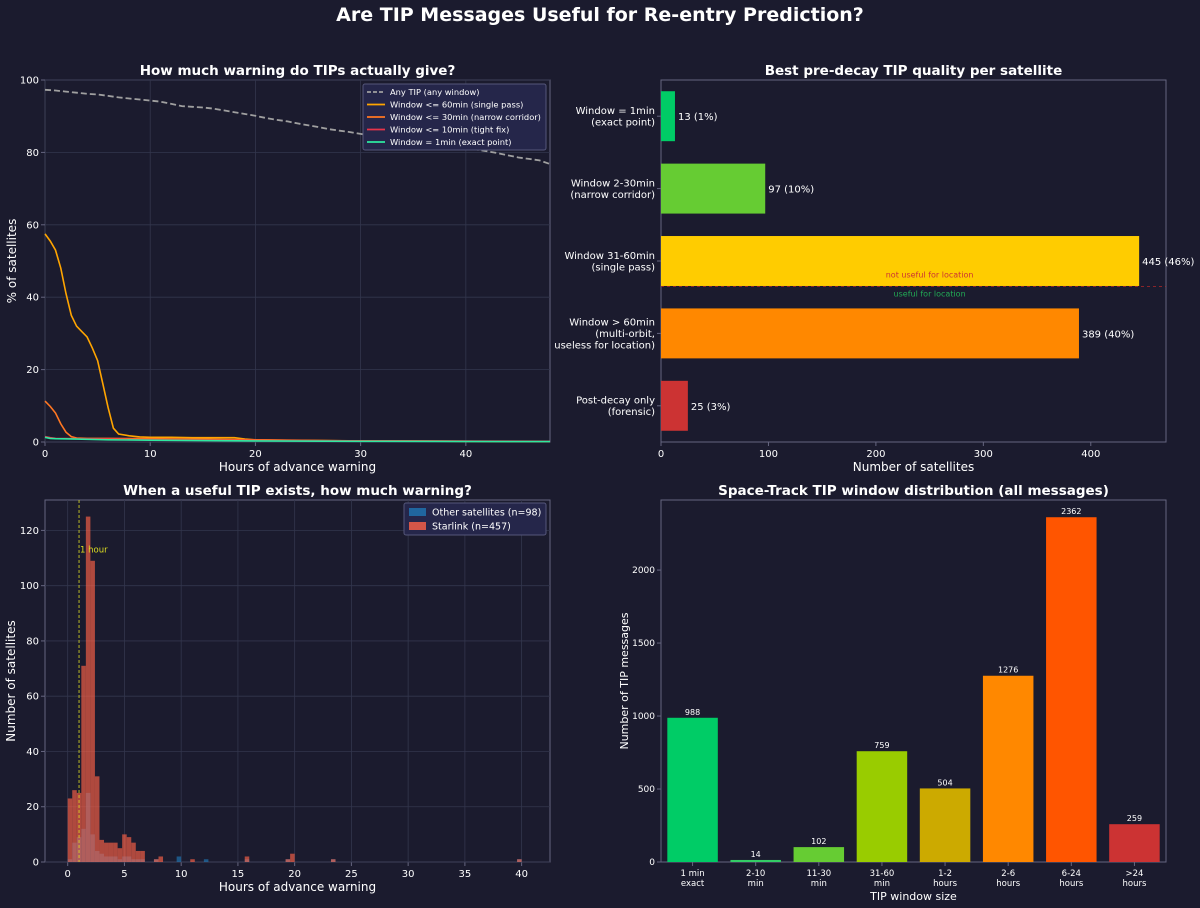 The width and height of the screenshot is (1200, 908). I want to click on legend-label: Window <= 60min (single pass), so click(456, 105).